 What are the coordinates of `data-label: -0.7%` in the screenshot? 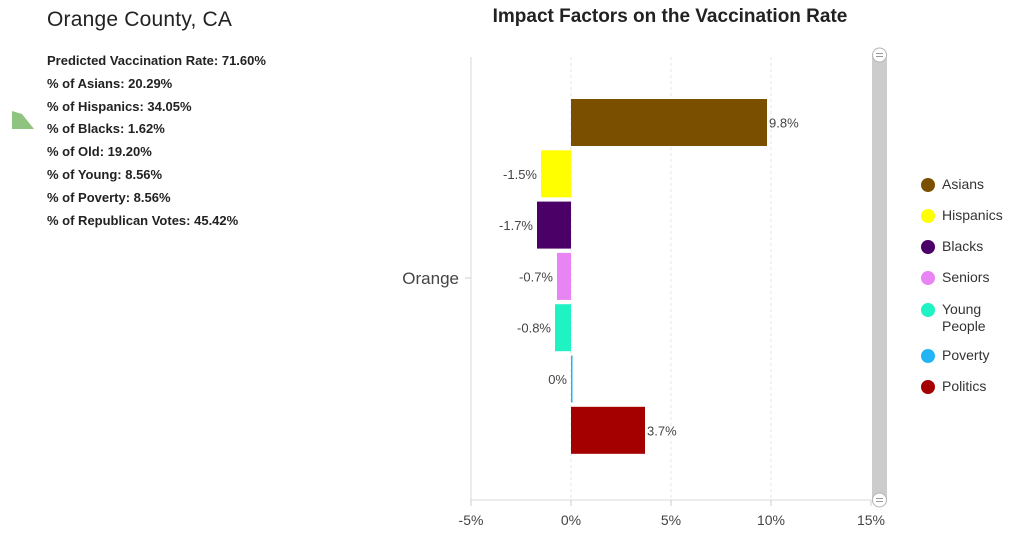 It's located at (536, 276).